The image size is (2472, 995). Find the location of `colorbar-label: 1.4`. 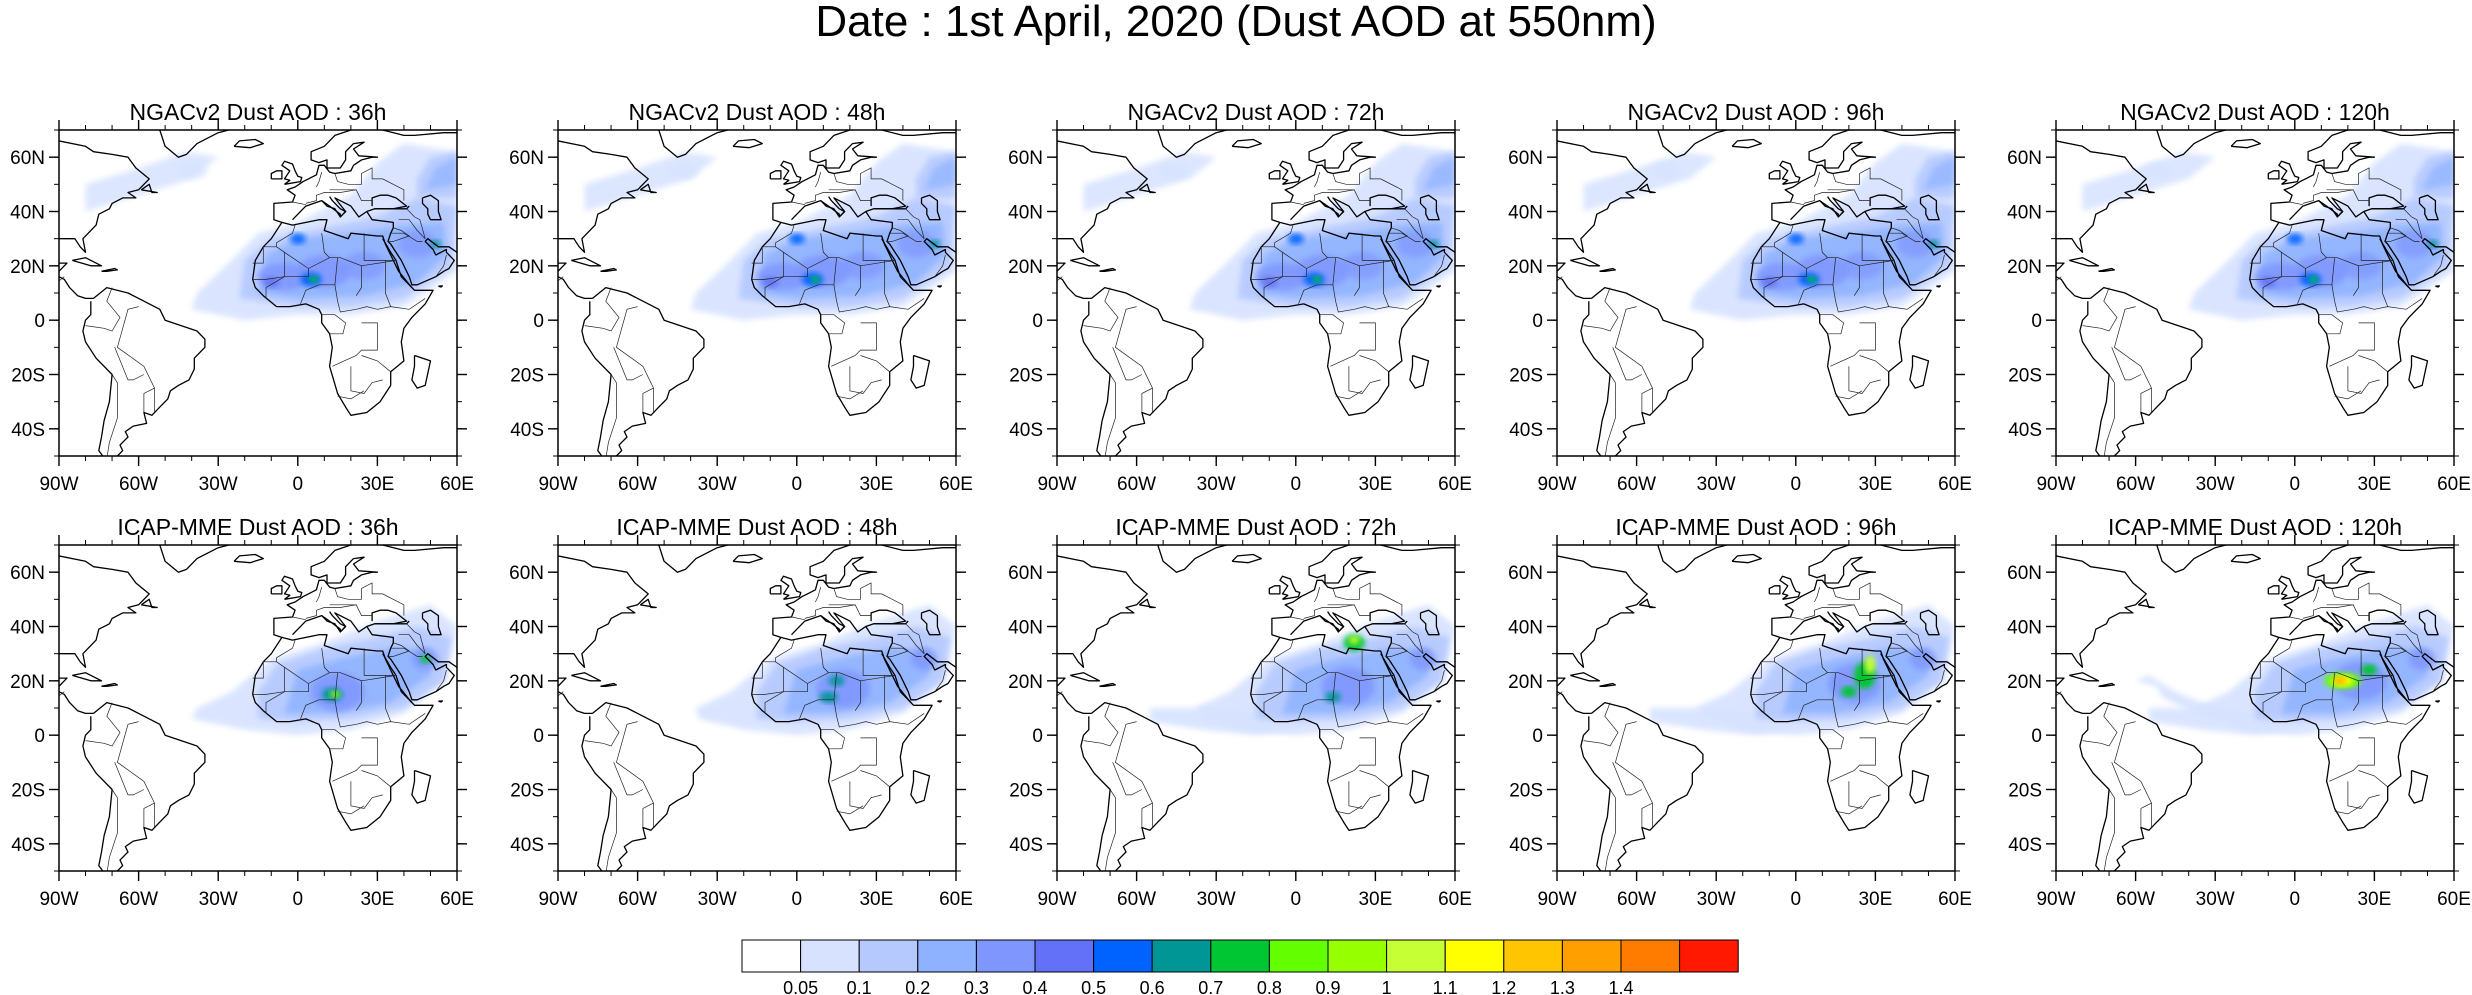

colorbar-label: 1.4 is located at coordinates (1620, 986).